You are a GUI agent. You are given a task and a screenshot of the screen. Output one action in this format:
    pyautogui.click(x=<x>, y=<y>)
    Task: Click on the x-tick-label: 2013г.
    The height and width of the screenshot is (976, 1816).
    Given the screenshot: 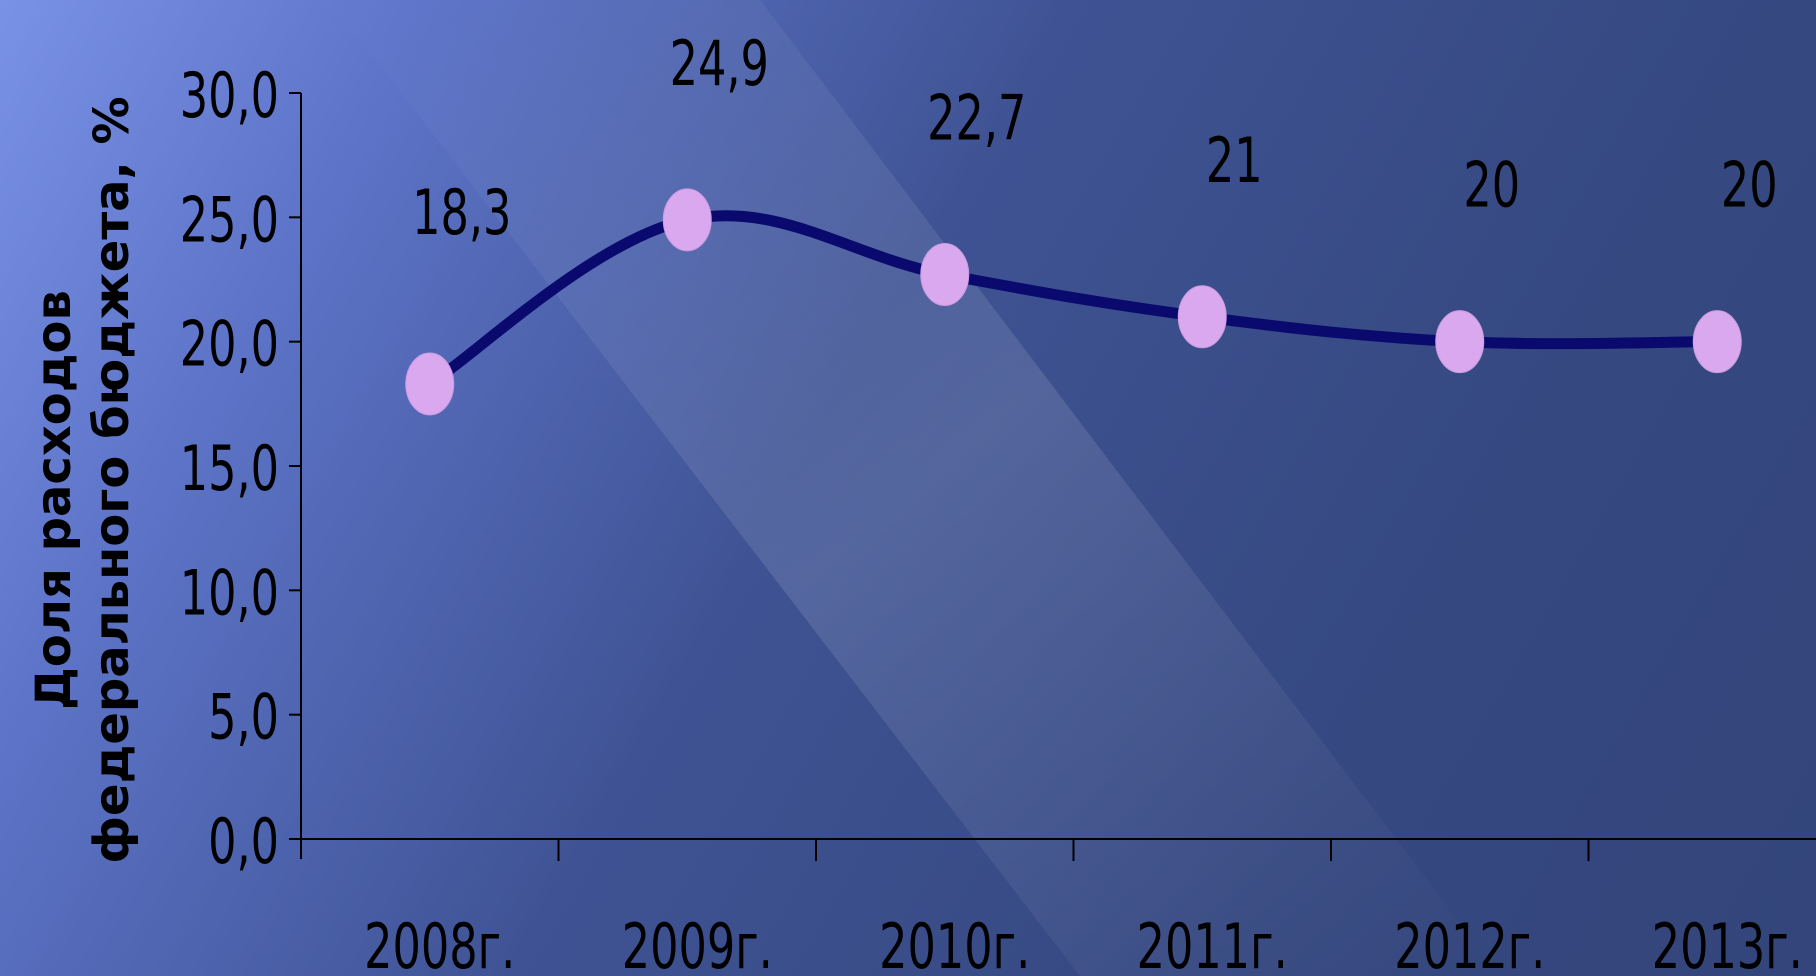 What is the action you would take?
    pyautogui.click(x=1727, y=944)
    